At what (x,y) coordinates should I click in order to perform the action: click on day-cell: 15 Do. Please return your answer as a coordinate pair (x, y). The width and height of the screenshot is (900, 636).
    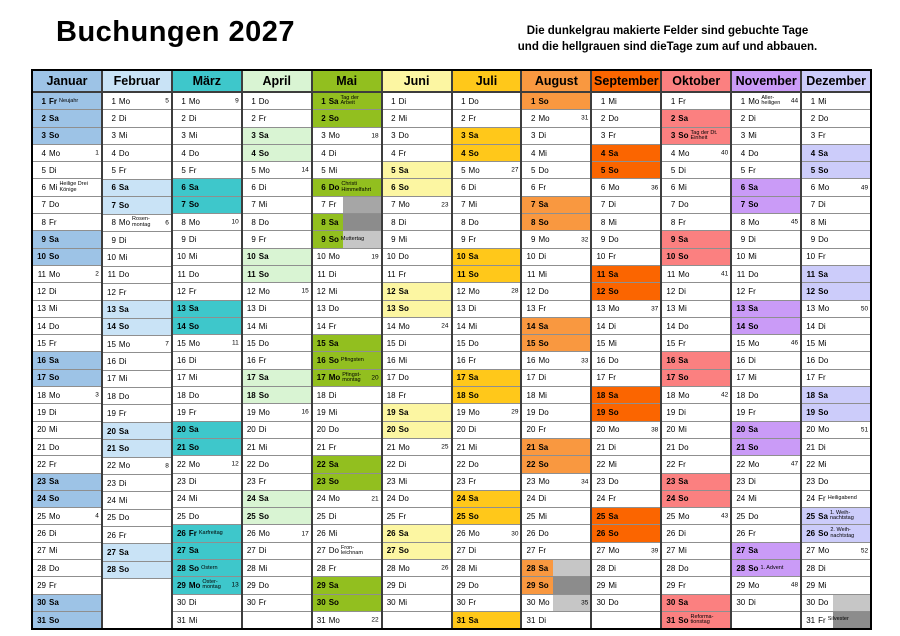
    Looking at the image, I should click on (276, 344).